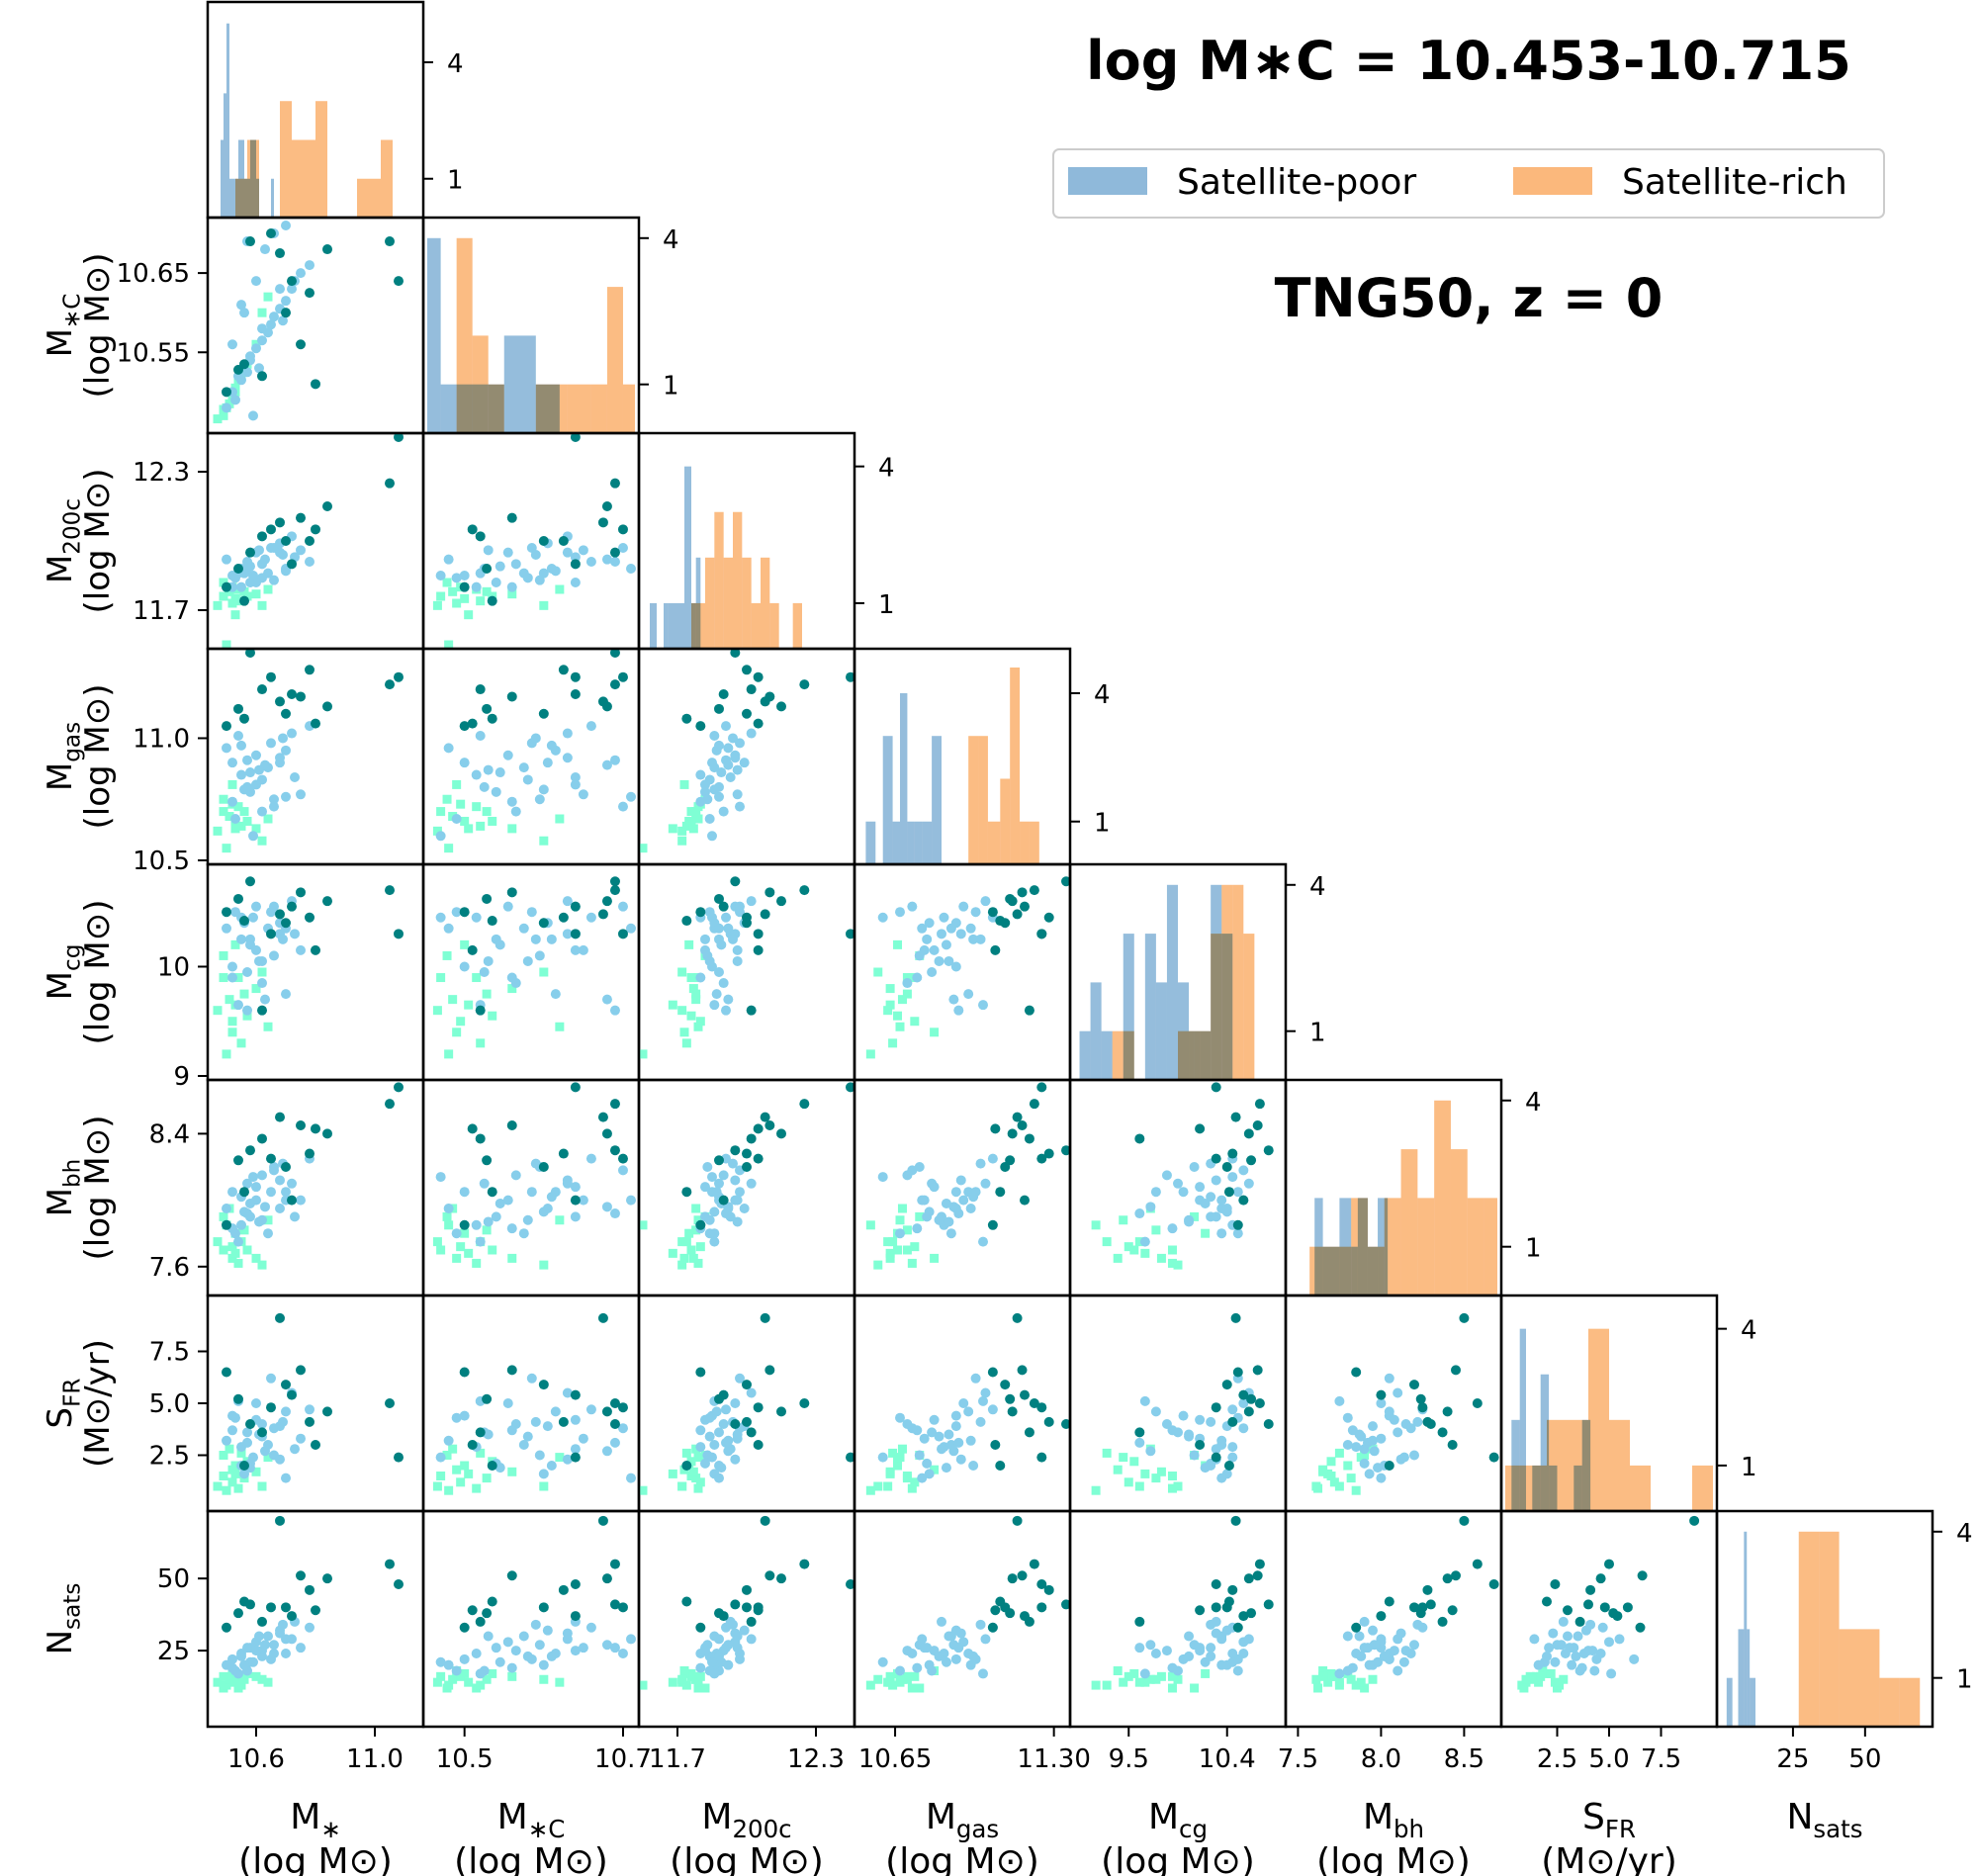  Describe the element at coordinates (1552, 181) in the screenshot. I see `legend-swatch-rich` at that location.